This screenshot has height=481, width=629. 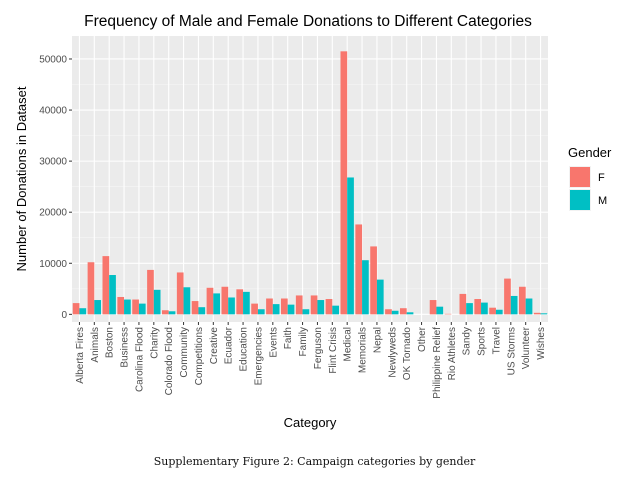 I want to click on y-tick-label: 10000, so click(x=53, y=264).